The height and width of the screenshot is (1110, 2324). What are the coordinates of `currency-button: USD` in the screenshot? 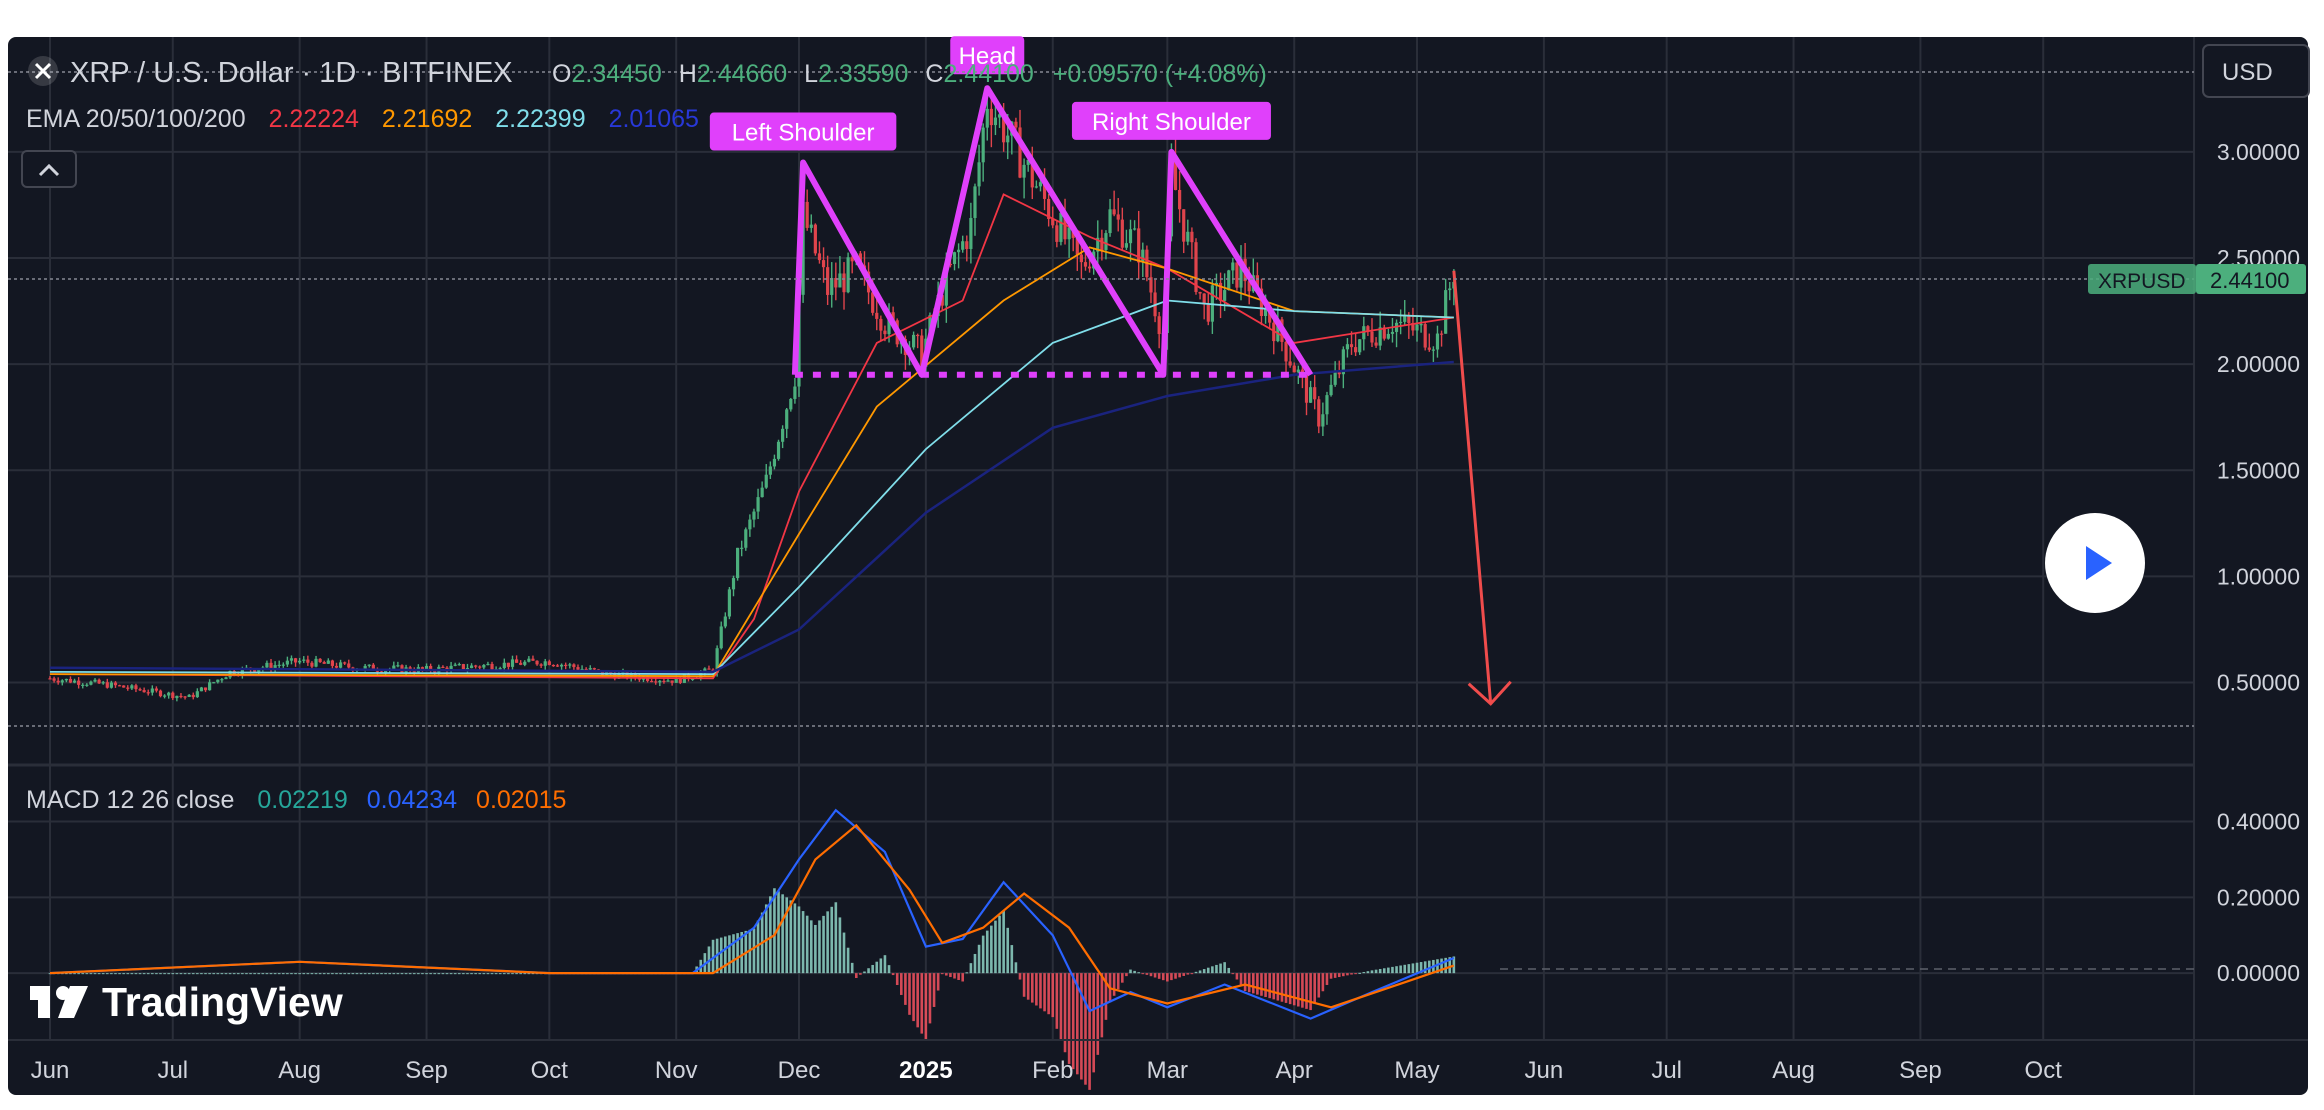 It's located at (2256, 71).